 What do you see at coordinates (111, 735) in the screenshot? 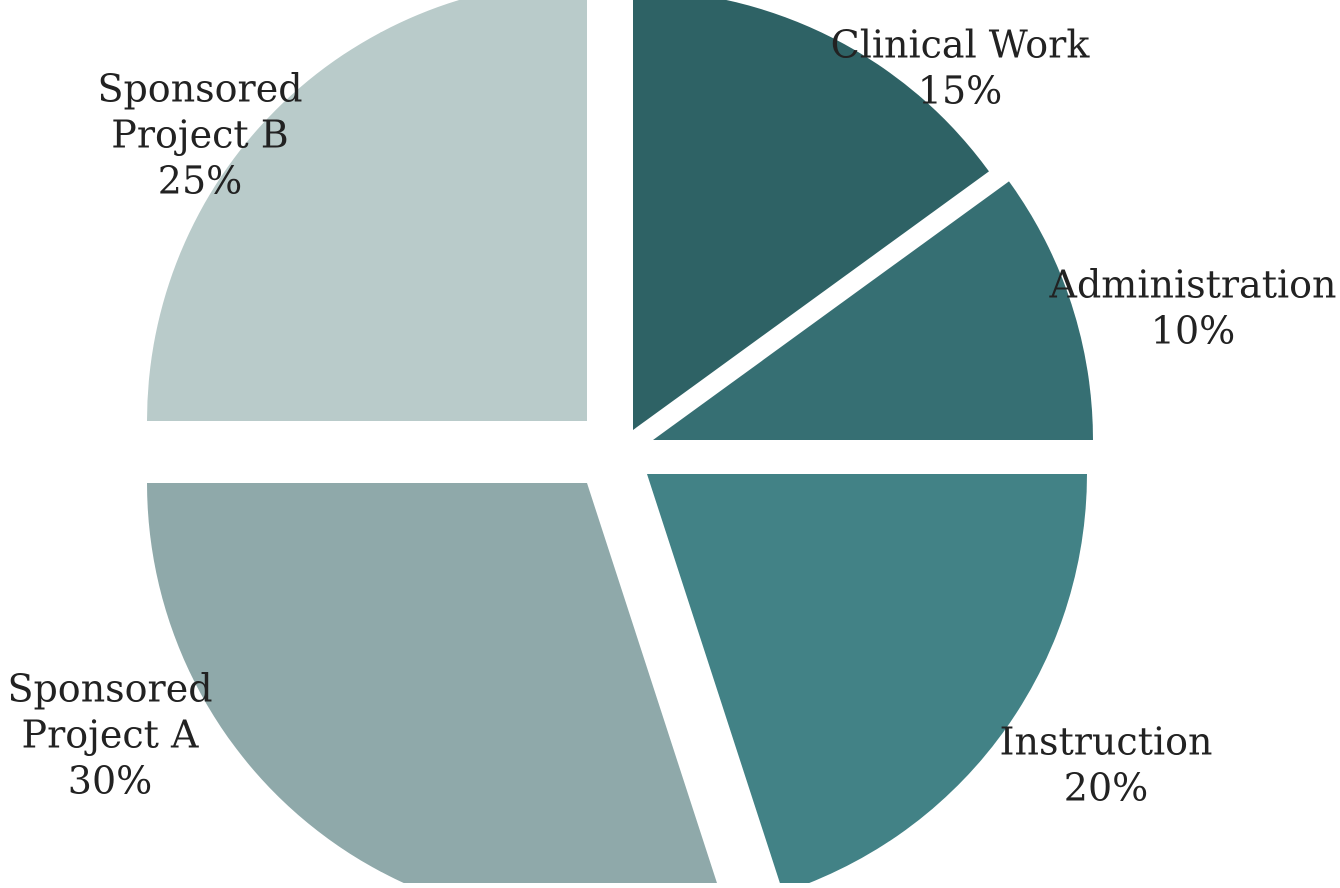
I see `slice-label: Project A` at bounding box center [111, 735].